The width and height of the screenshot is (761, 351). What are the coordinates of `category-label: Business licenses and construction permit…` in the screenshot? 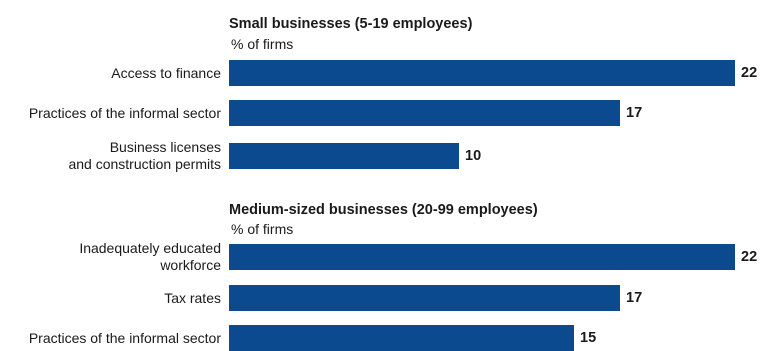 It's located at (144, 156).